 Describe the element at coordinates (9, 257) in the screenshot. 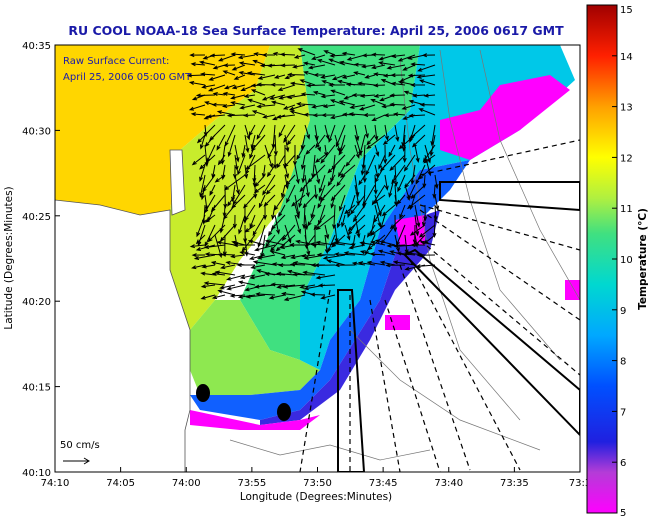

I see `y-axis-label: Latitude (Degrees:Minutes)` at that location.